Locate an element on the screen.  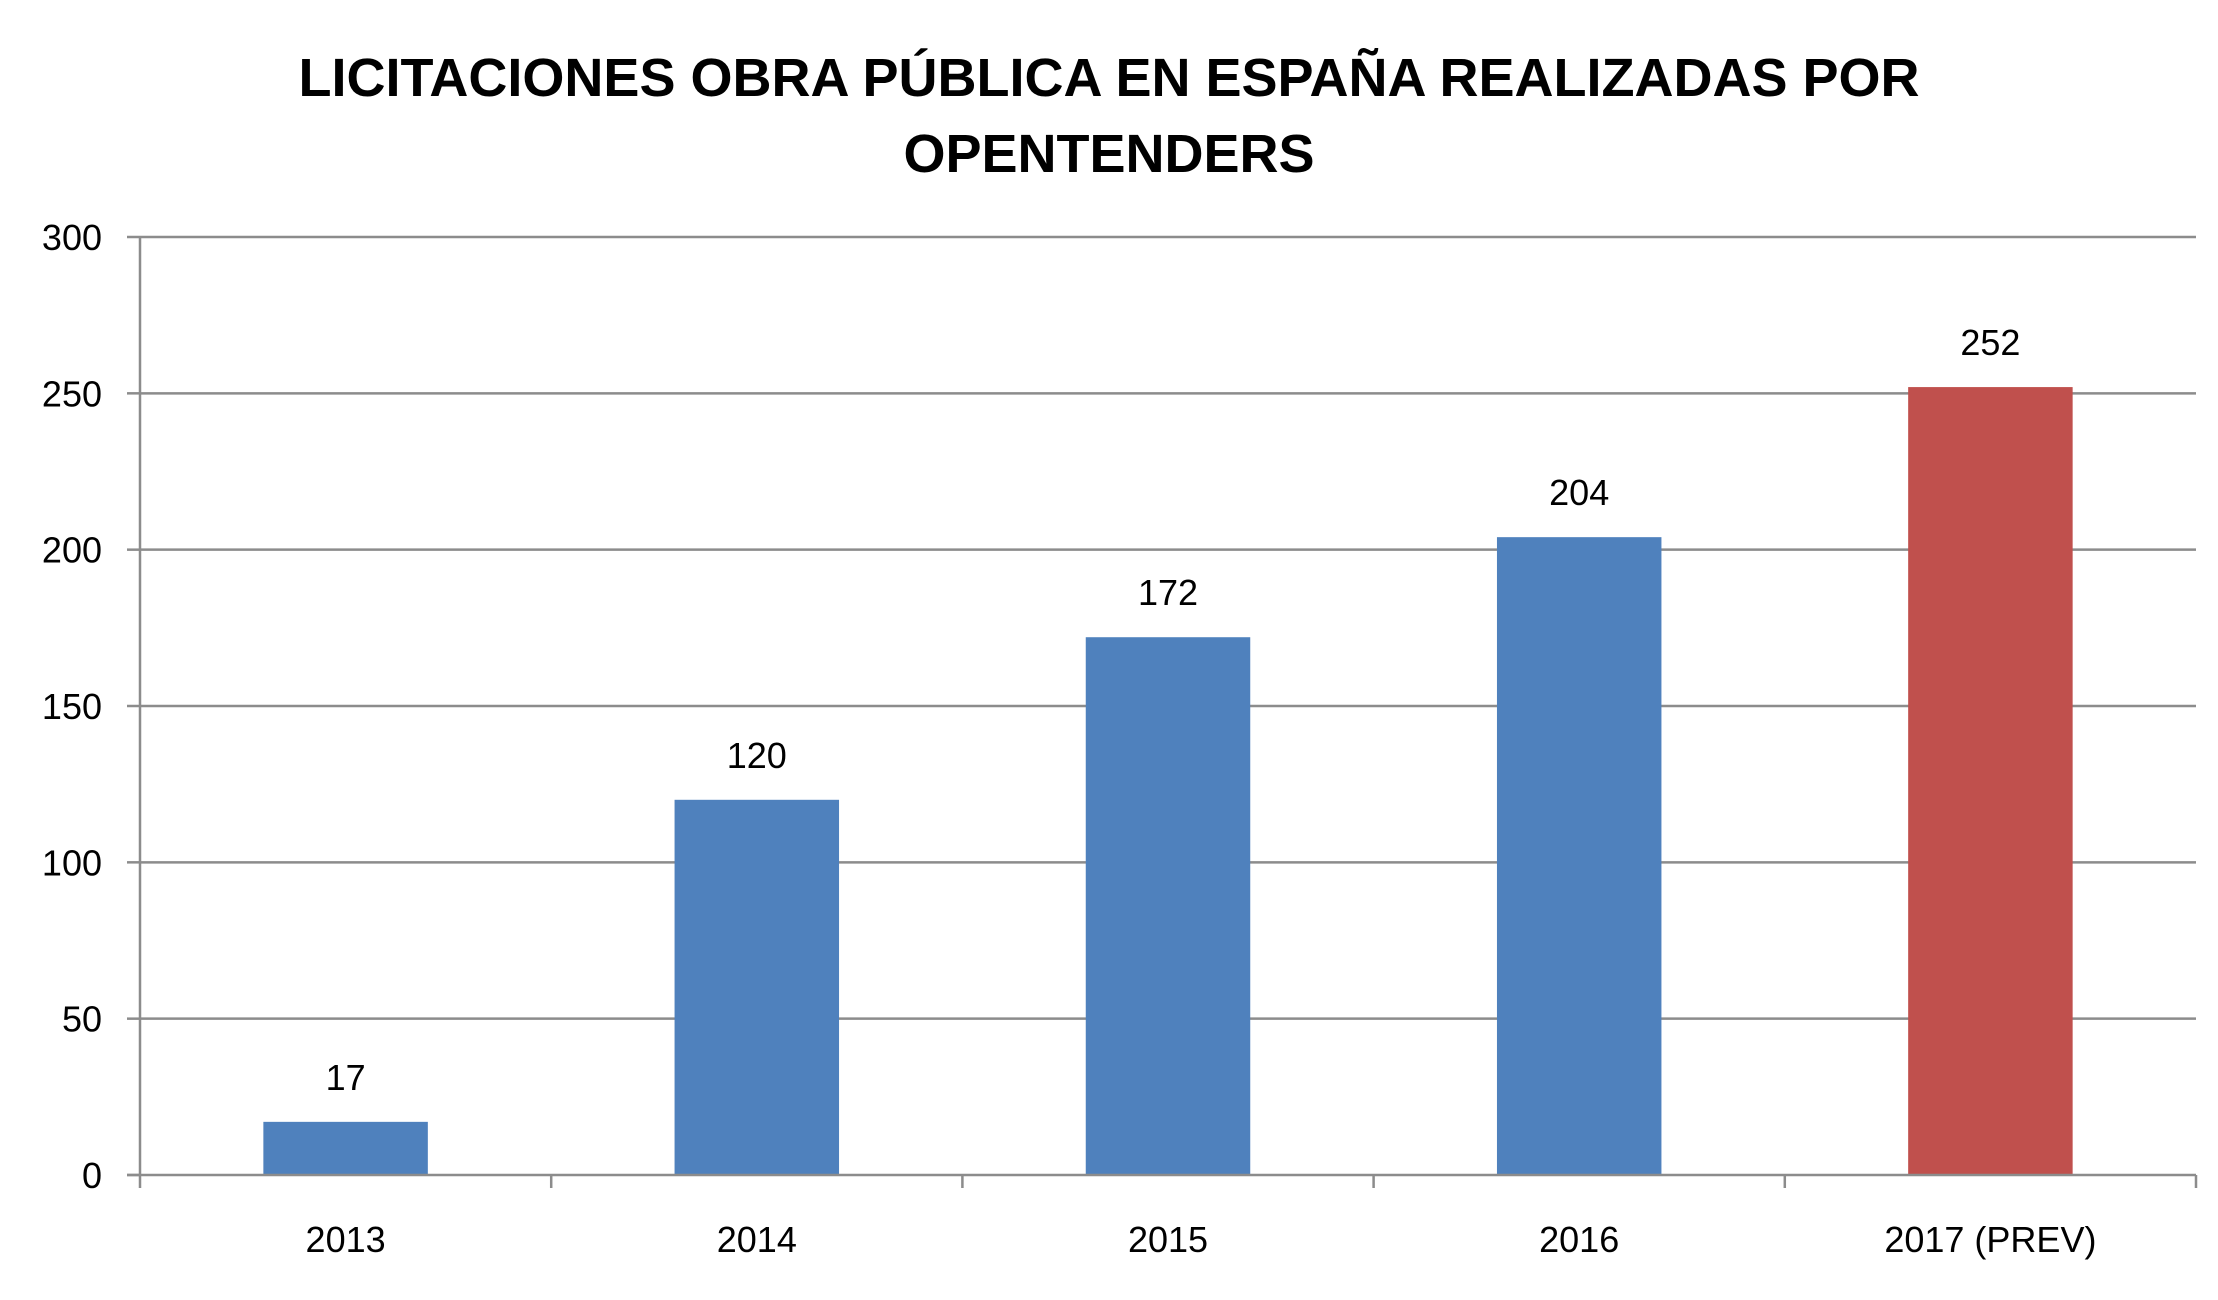
x-category-label: 2017 (PREV) is located at coordinates (1990, 1239).